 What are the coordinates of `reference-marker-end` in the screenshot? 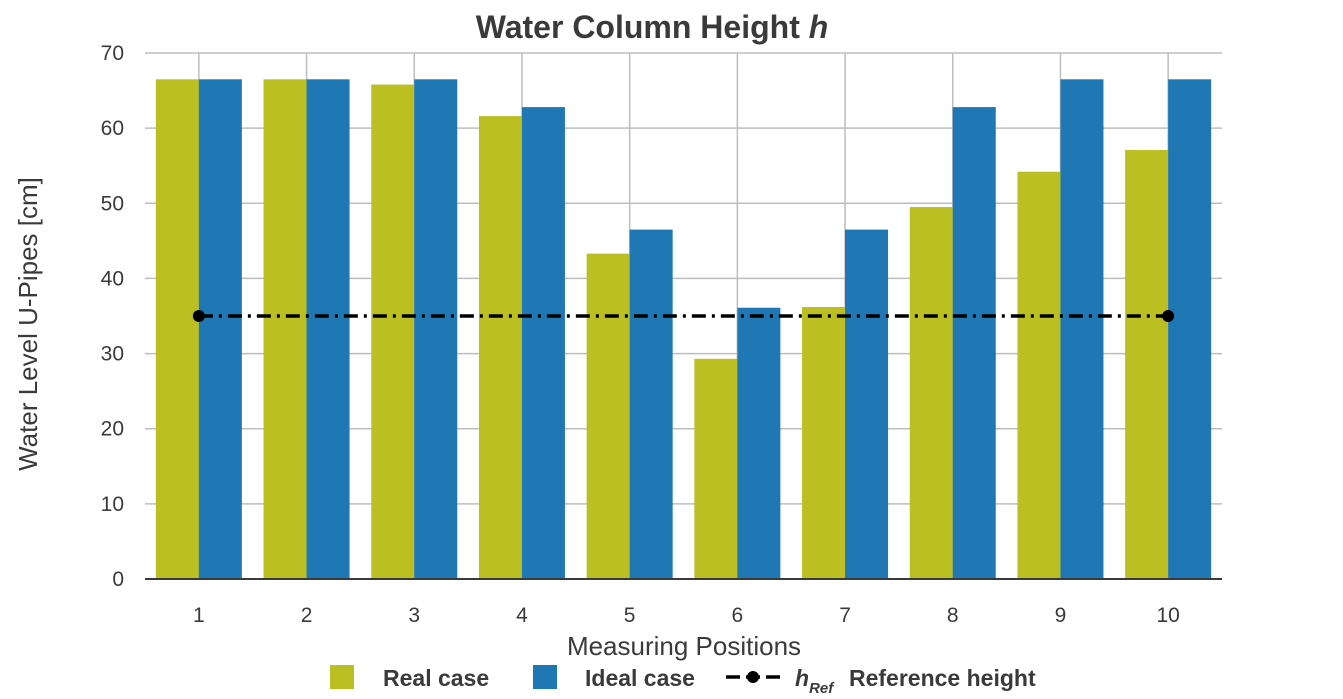 It's located at (1168, 316).